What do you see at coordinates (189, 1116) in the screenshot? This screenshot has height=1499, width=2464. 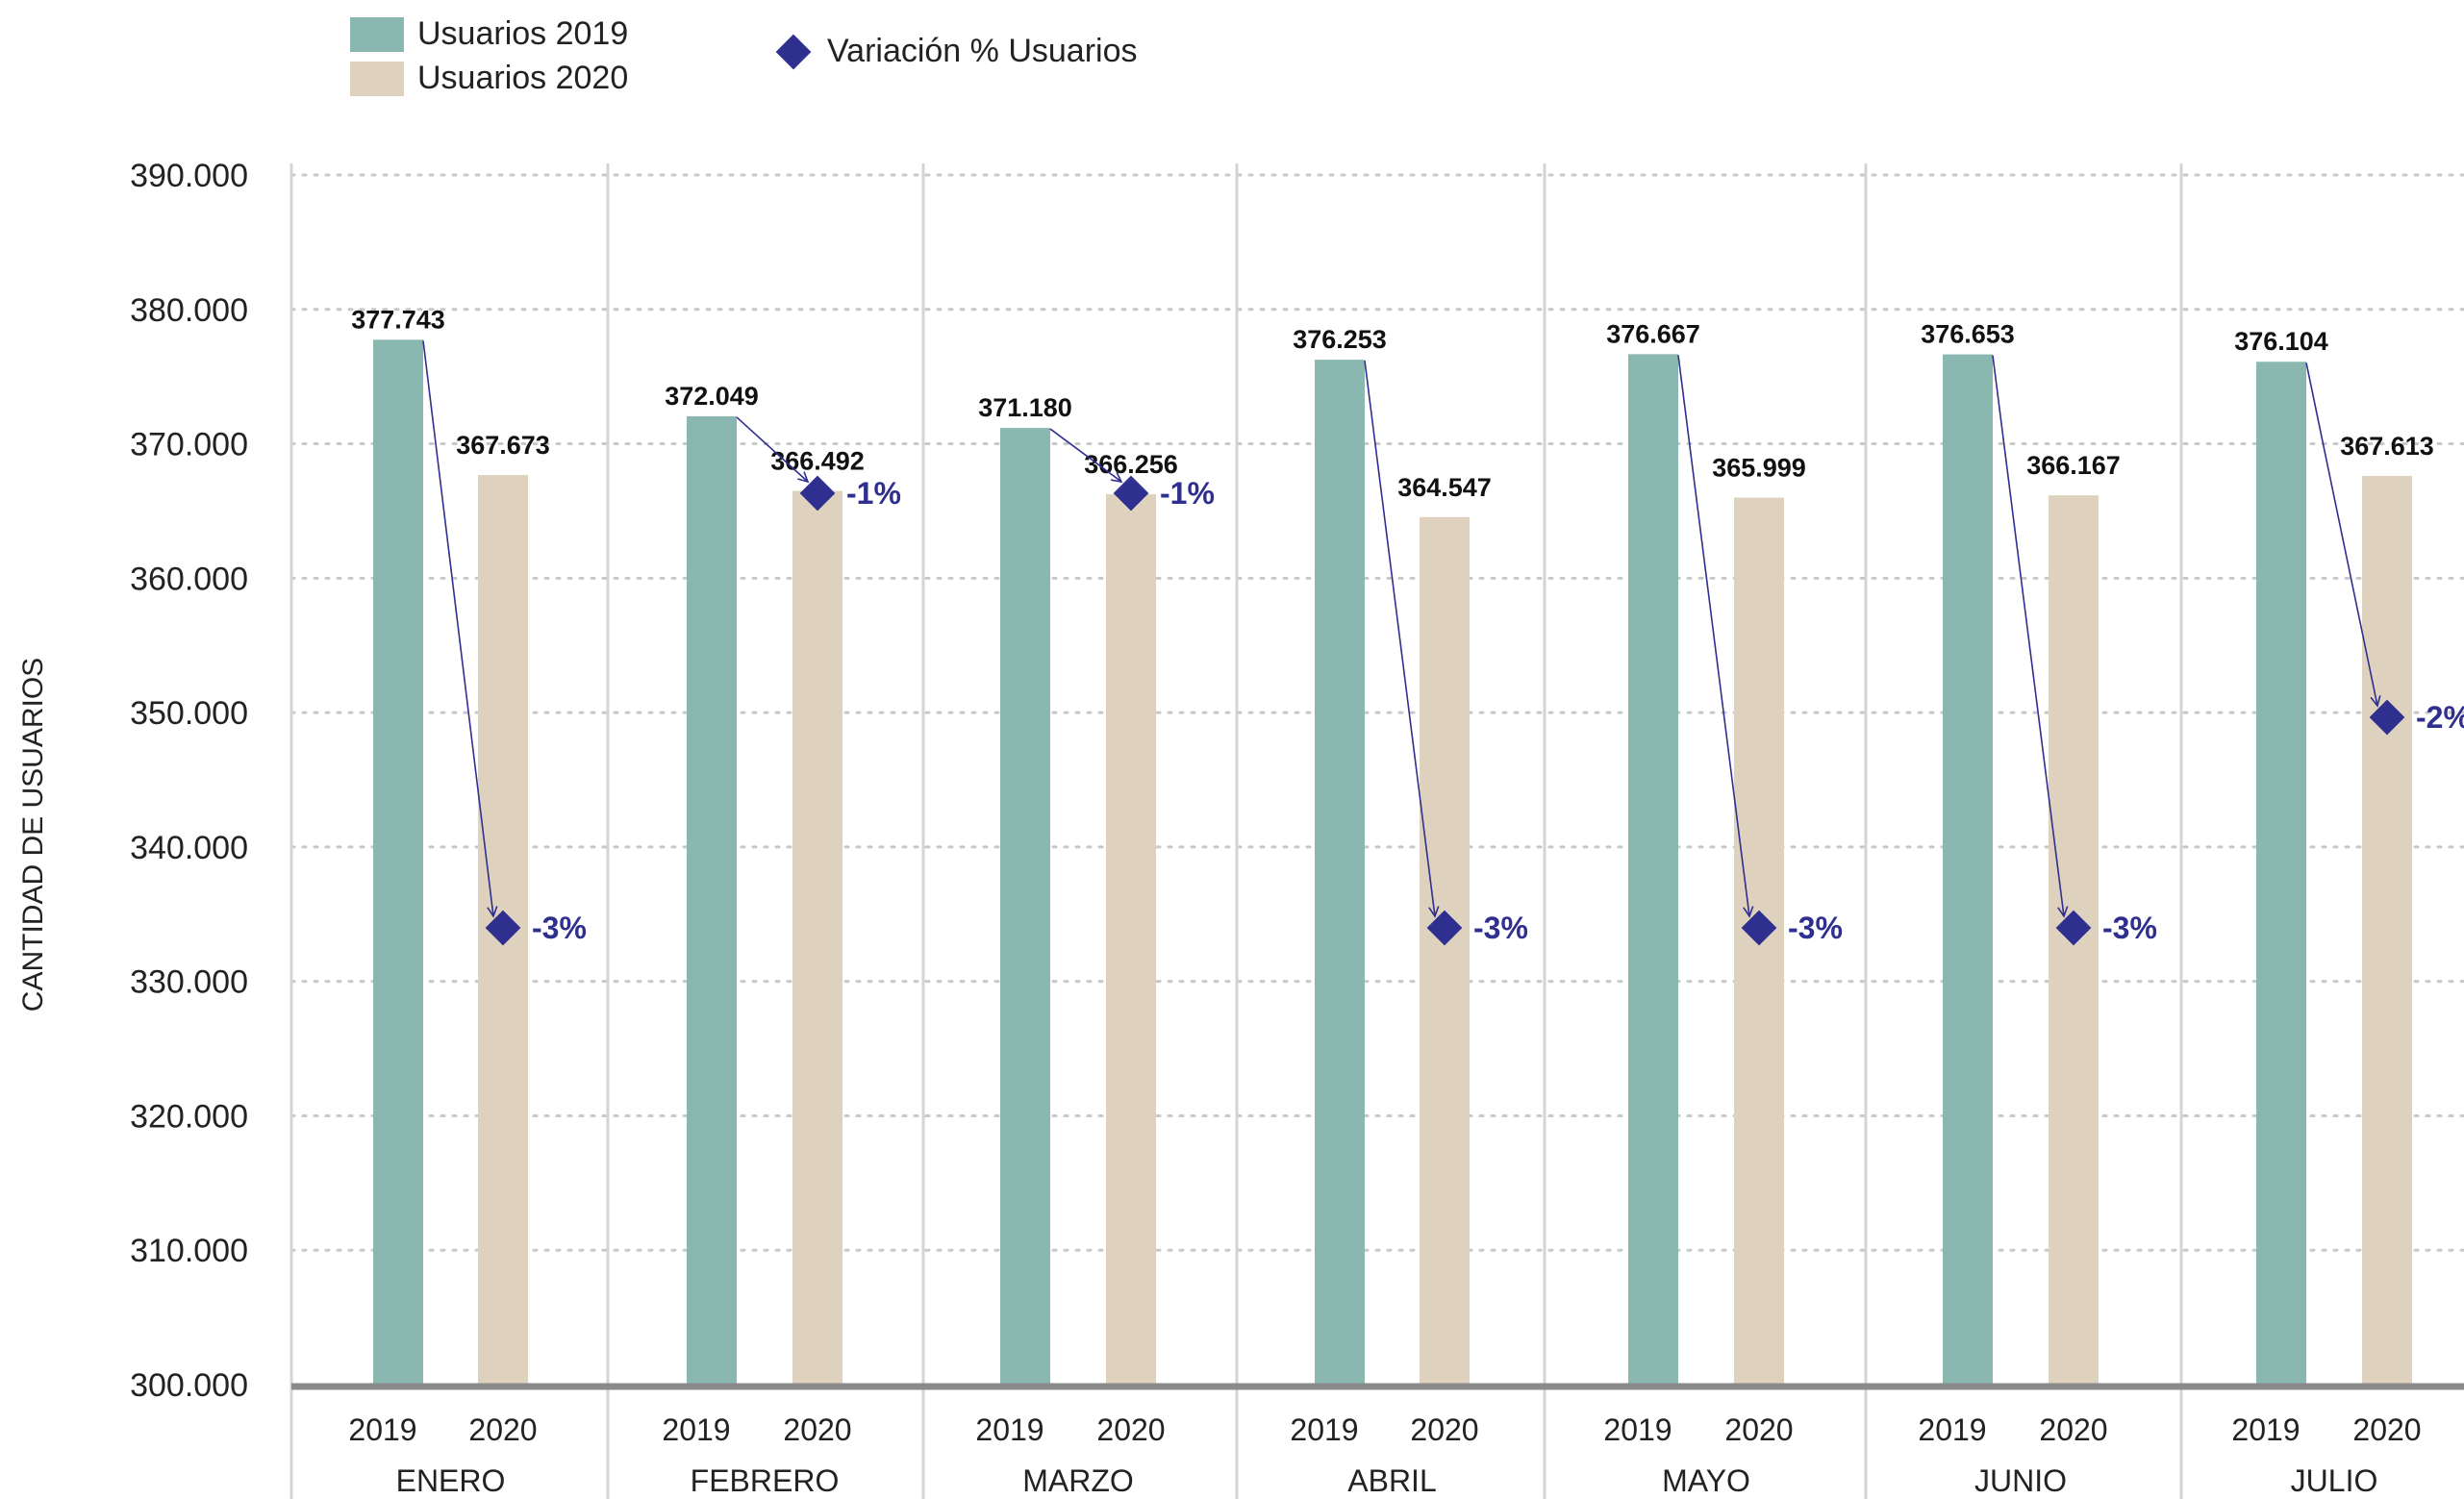 I see `y-tick-label: 320.000` at bounding box center [189, 1116].